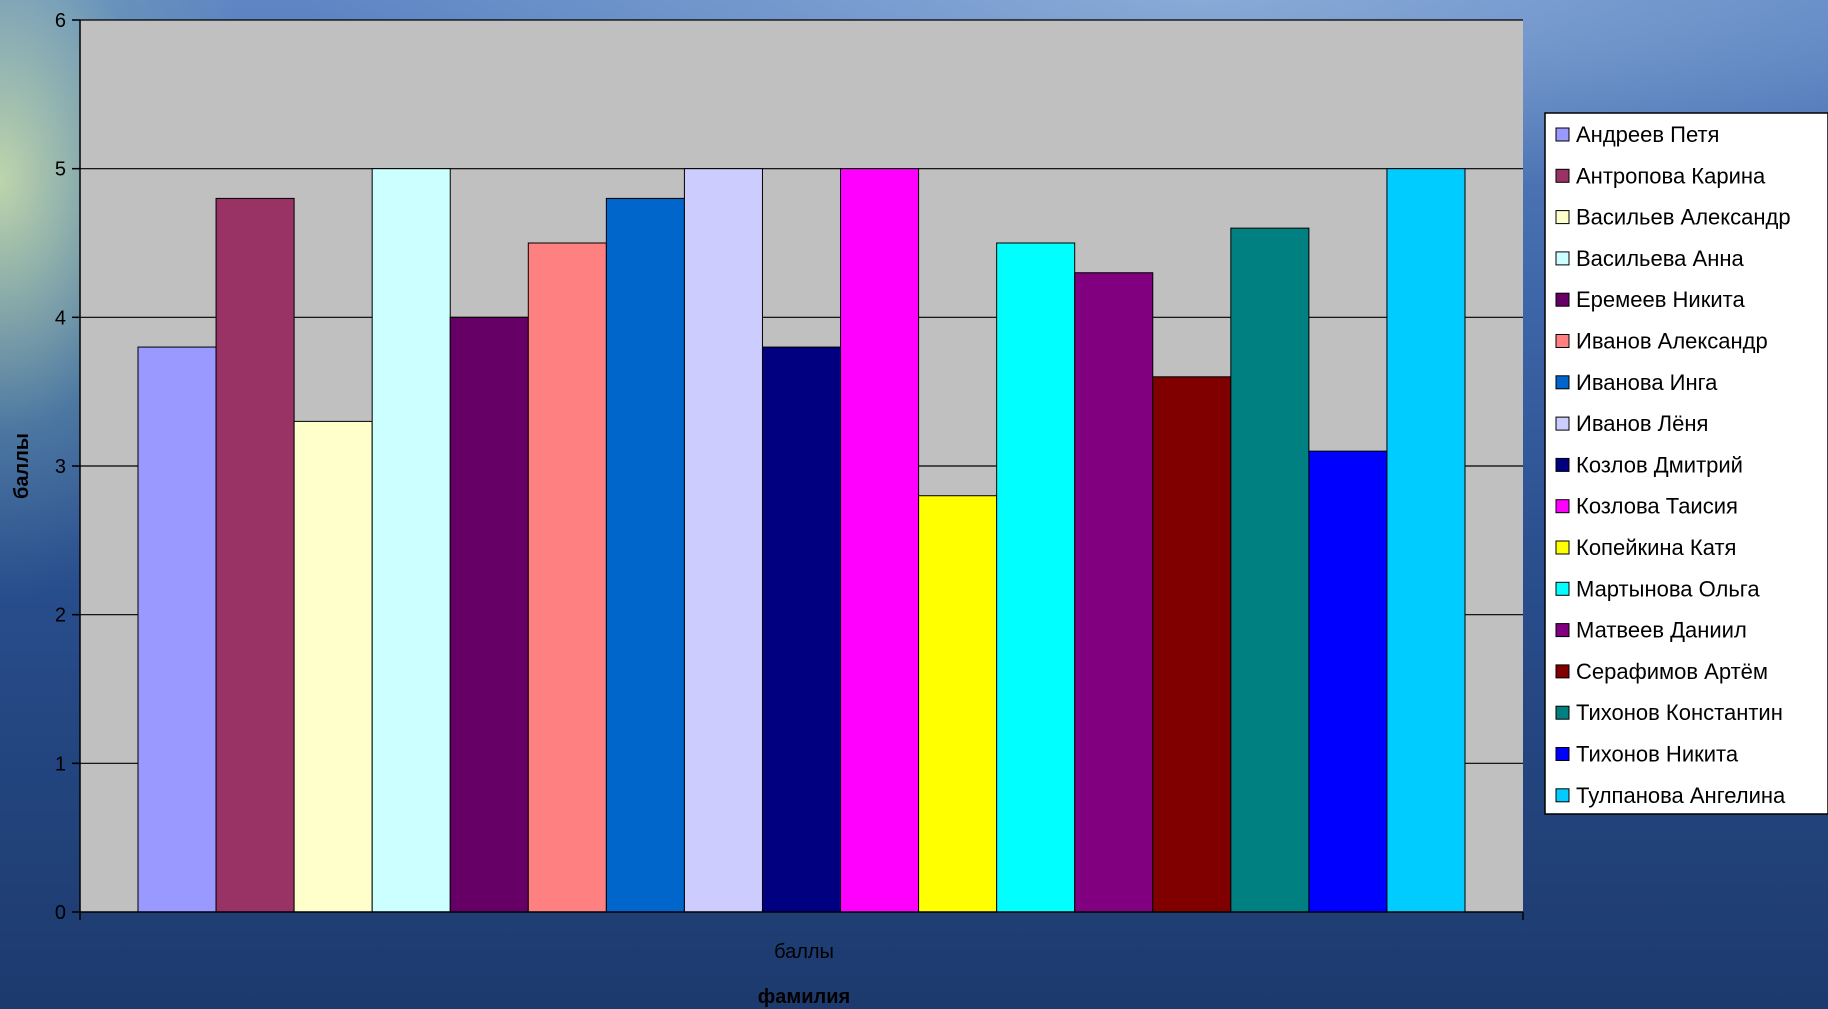  What do you see at coordinates (804, 997) in the screenshot?
I see `x-axis-title: фамилия` at bounding box center [804, 997].